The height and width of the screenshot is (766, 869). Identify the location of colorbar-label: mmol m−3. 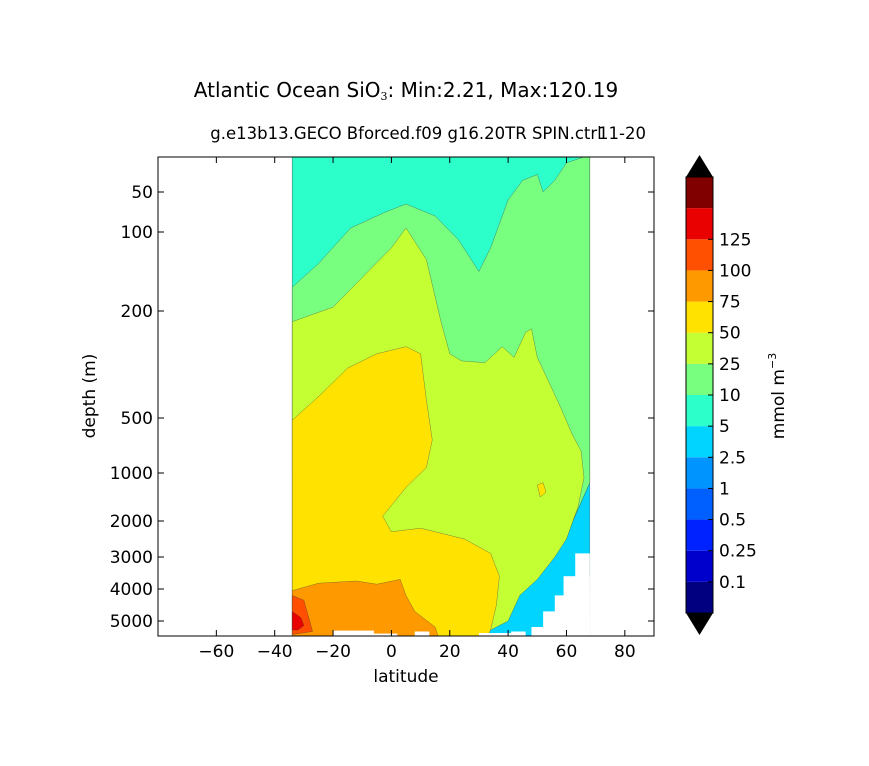
(777, 396).